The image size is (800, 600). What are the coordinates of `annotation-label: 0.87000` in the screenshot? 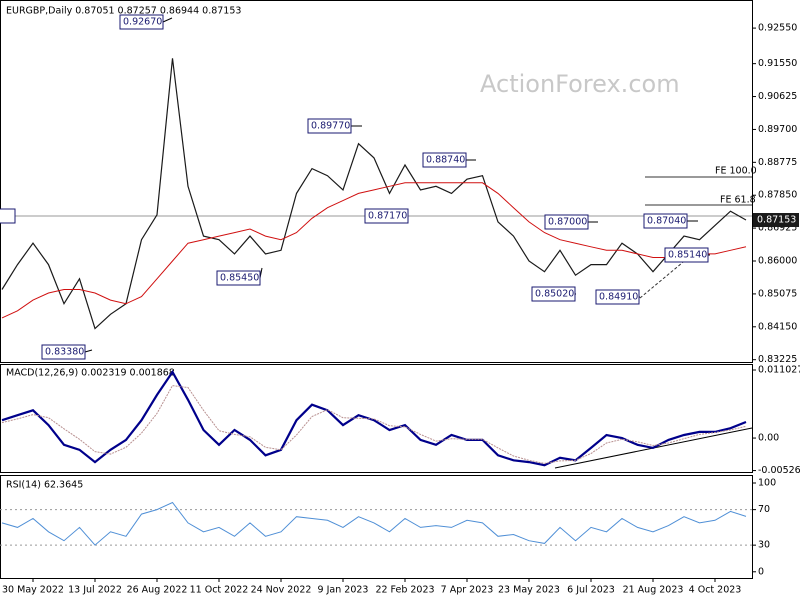 It's located at (567, 222).